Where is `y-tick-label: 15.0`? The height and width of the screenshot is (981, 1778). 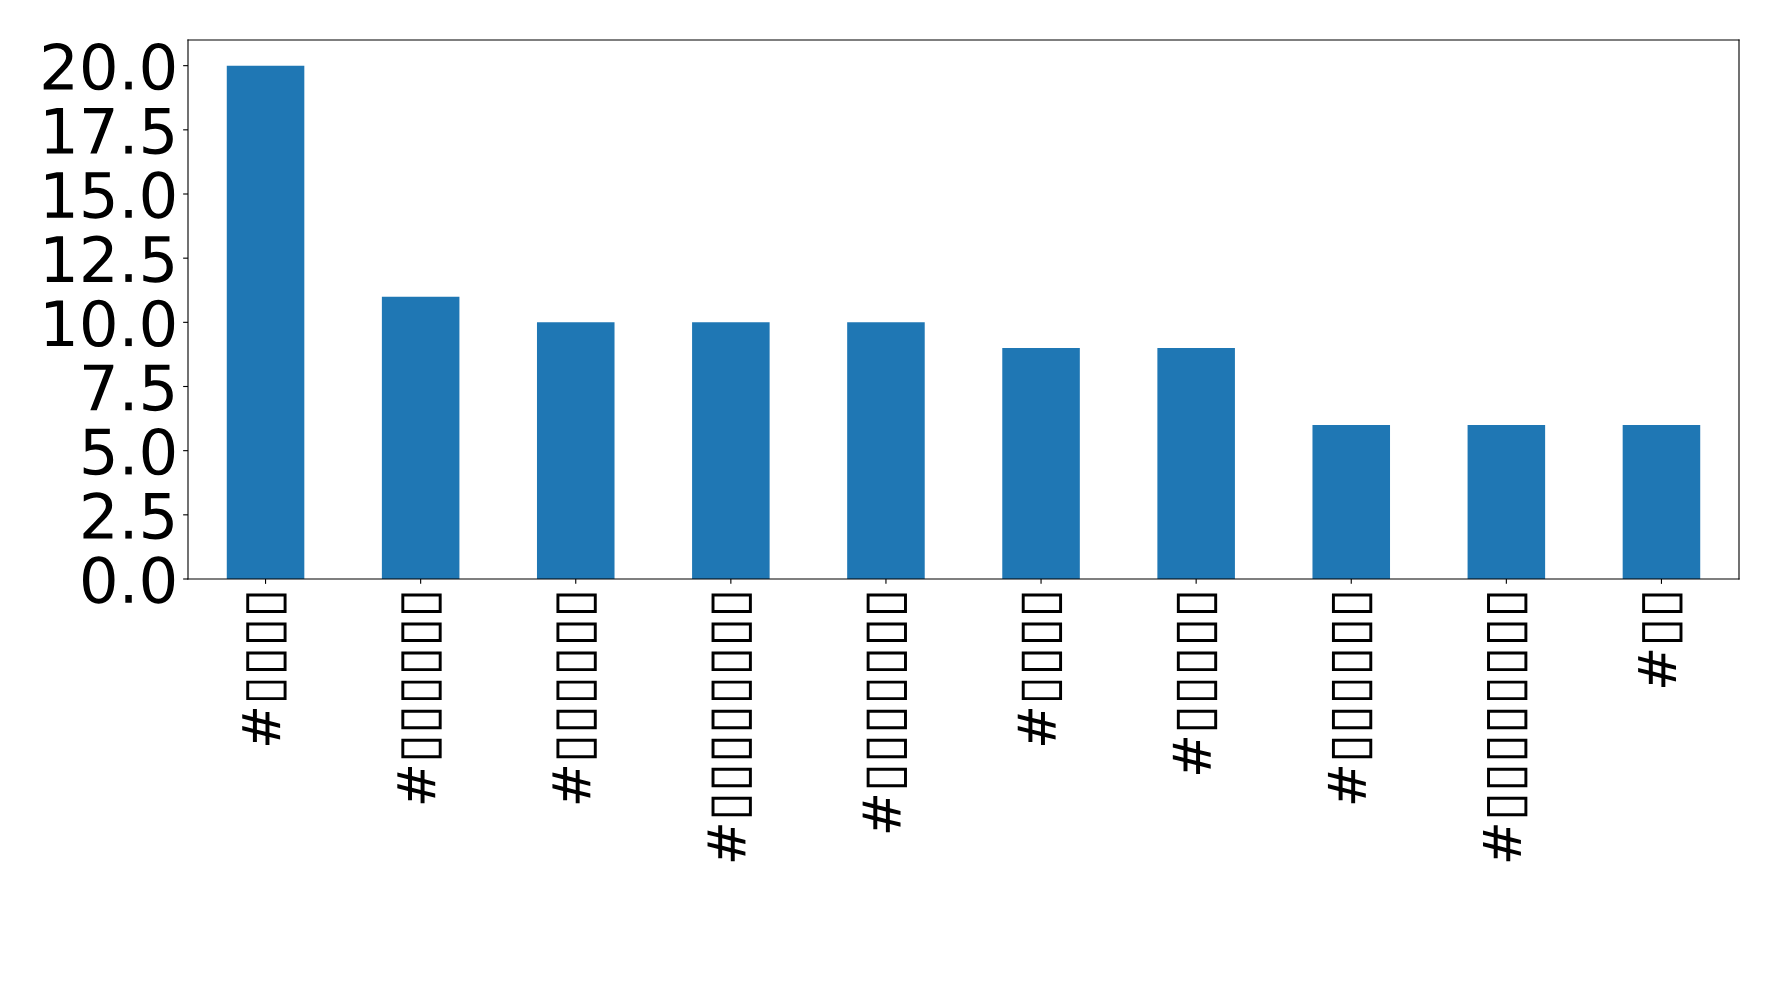
y-tick-label: 15.0 is located at coordinates (110, 195).